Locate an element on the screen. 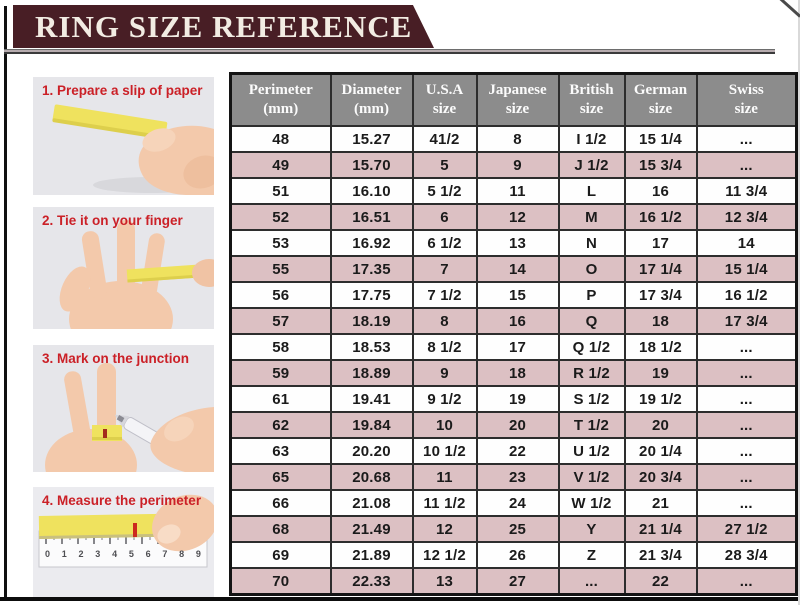  table-cell: 51 is located at coordinates (280, 191).